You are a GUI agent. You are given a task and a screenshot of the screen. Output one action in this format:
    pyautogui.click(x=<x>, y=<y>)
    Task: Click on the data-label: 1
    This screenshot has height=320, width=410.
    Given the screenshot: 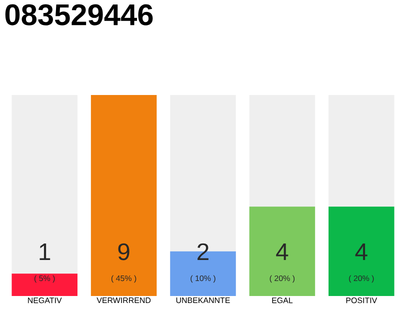 What is the action you would take?
    pyautogui.click(x=45, y=252)
    